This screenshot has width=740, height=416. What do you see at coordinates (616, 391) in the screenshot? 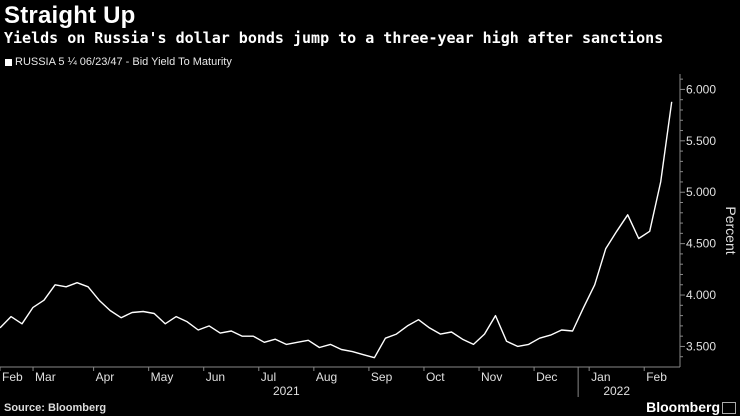
I see `year-label: 2022` at bounding box center [616, 391].